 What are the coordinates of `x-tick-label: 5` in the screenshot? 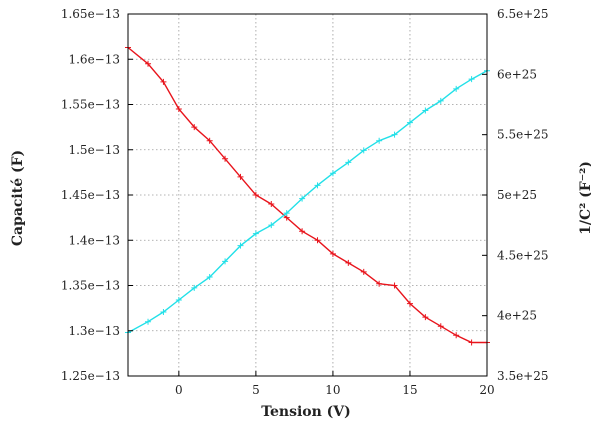 It's located at (256, 390).